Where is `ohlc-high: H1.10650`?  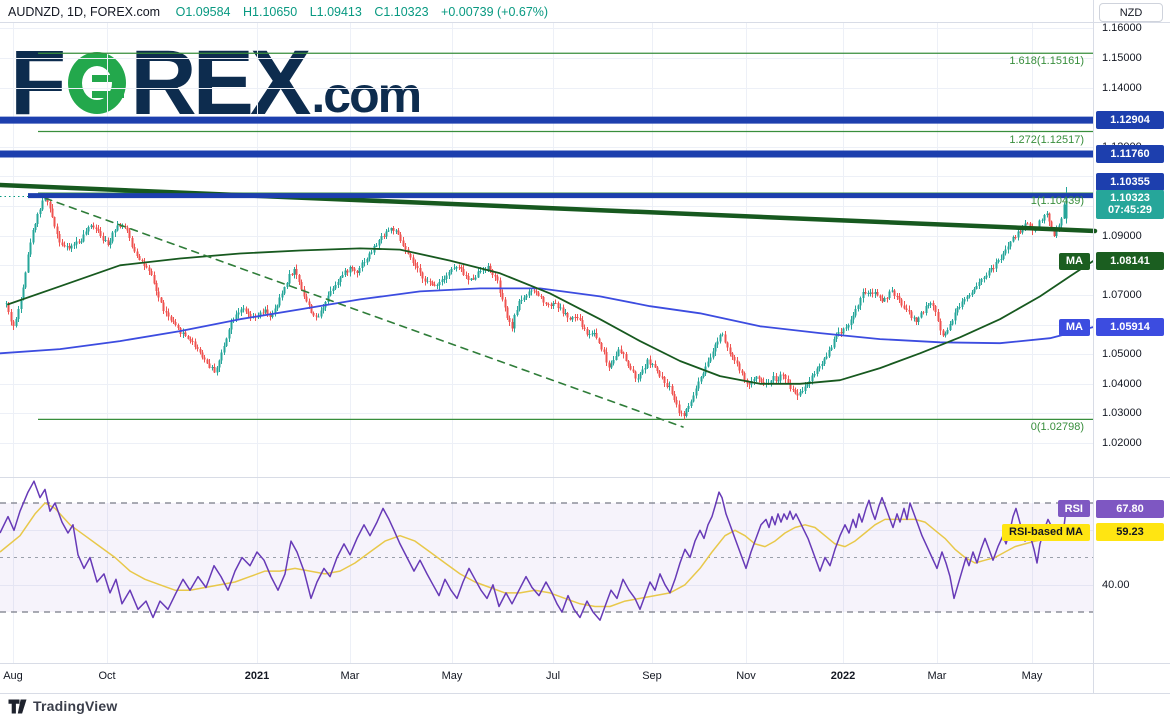 ohlc-high: H1.10650 is located at coordinates (270, 12).